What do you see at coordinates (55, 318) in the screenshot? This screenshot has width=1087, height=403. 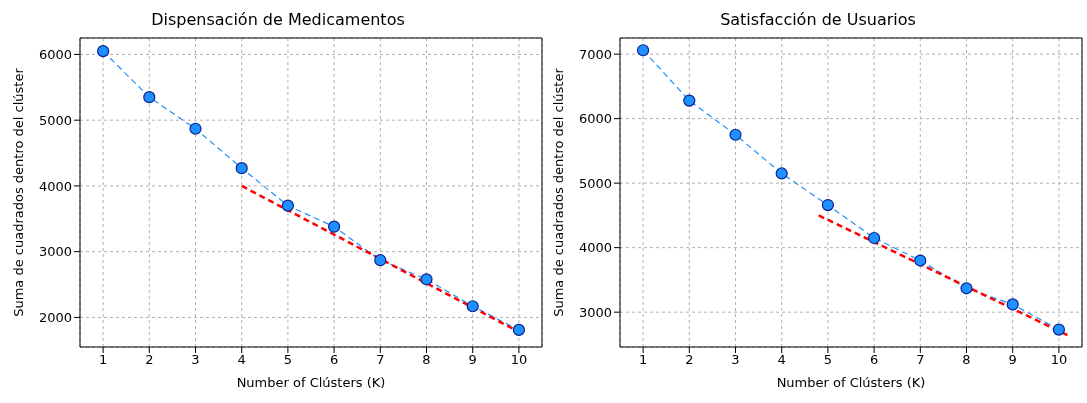 I see `y-tick-label: 2000` at bounding box center [55, 318].